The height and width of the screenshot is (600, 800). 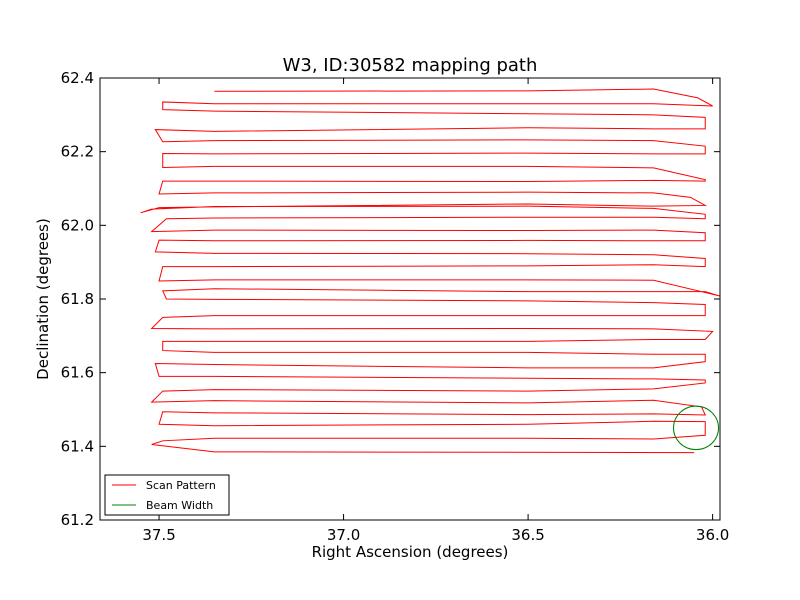 What do you see at coordinates (77, 225) in the screenshot?
I see `y-tick-label: 62.0` at bounding box center [77, 225].